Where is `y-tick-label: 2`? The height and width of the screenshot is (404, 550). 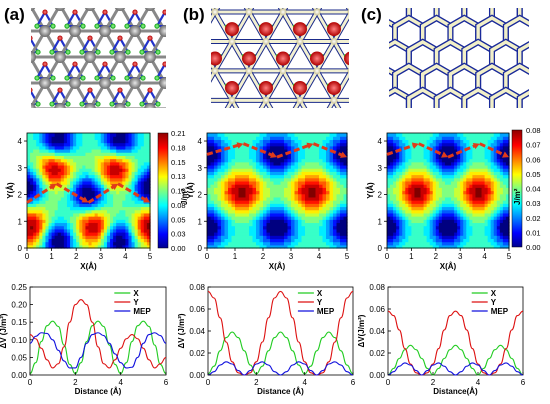 y-tick-label: 2 is located at coordinates (200, 195).